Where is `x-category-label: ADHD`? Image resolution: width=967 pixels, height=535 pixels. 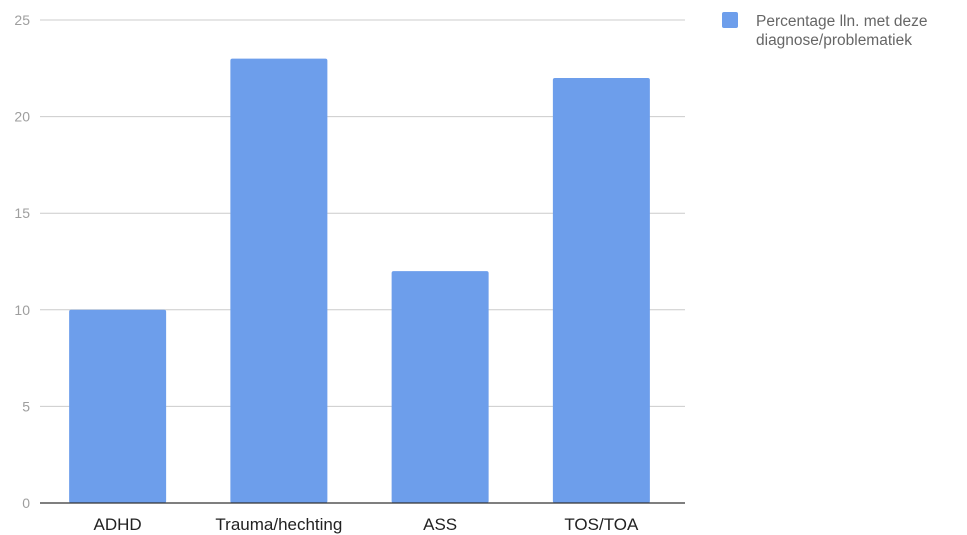
x-category-label: ADHD is located at coordinates (118, 524).